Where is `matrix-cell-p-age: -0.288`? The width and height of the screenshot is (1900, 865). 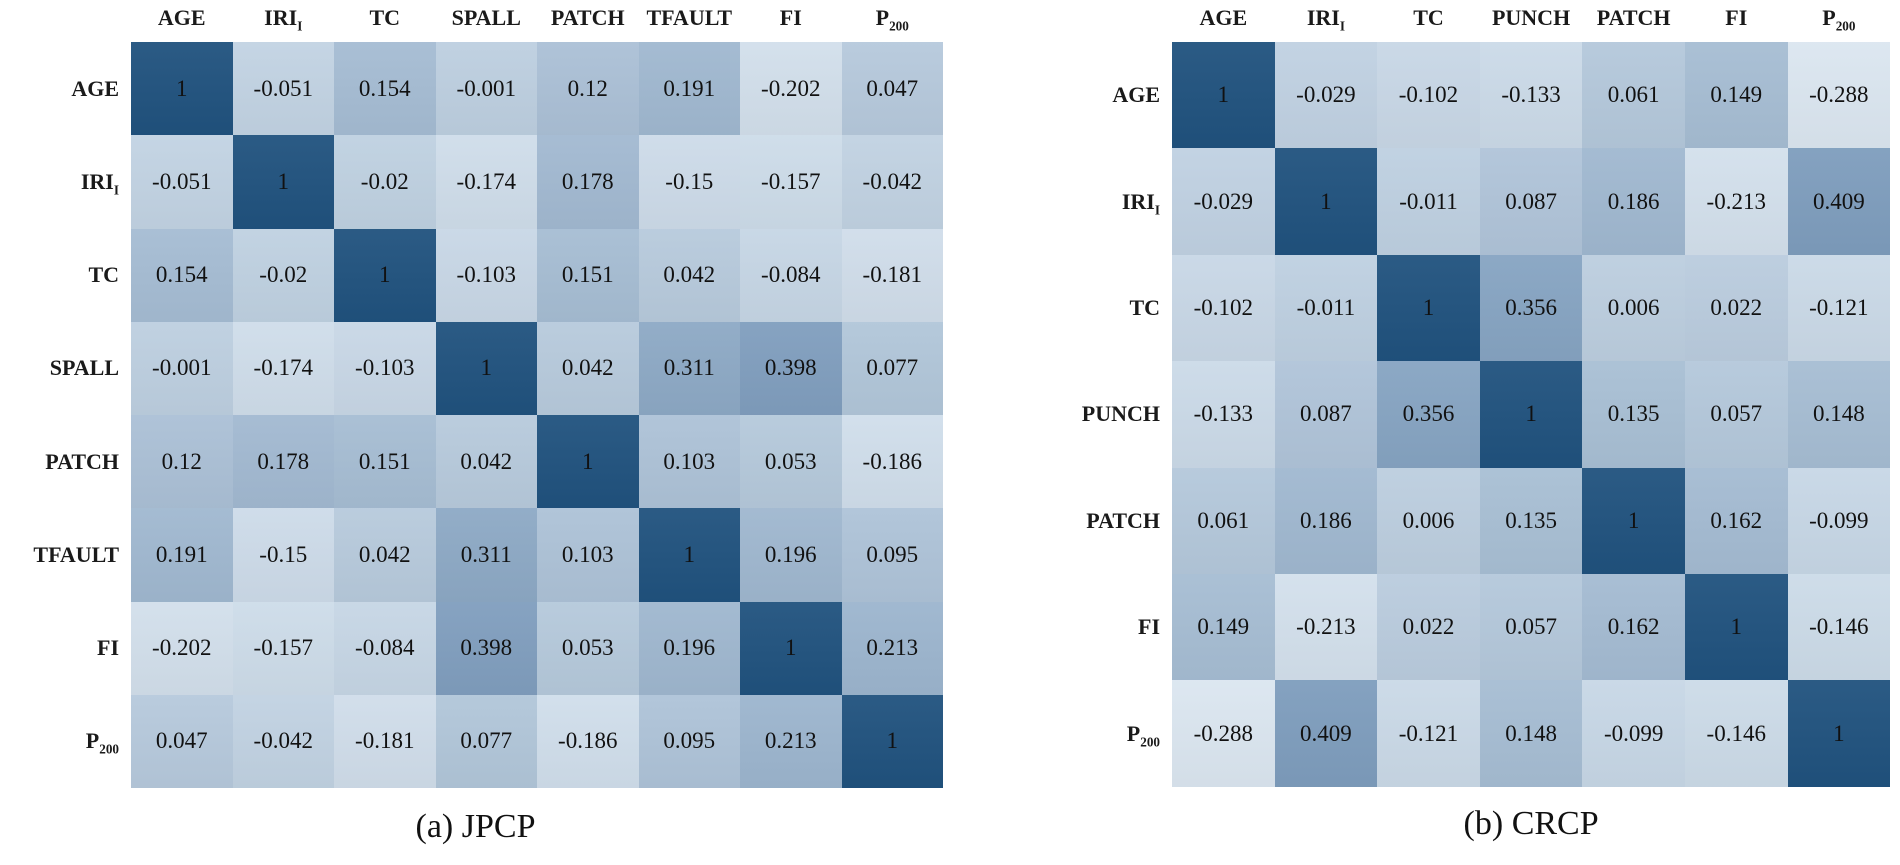 matrix-cell-p-age: -0.288 is located at coordinates (1223, 733).